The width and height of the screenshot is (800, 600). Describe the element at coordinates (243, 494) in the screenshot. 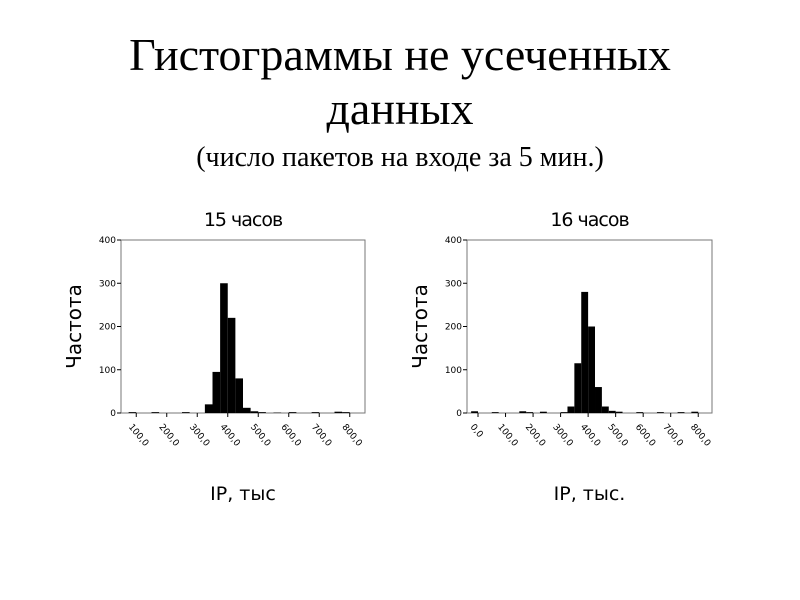

I see `x-axis-label: IP, тыс` at that location.